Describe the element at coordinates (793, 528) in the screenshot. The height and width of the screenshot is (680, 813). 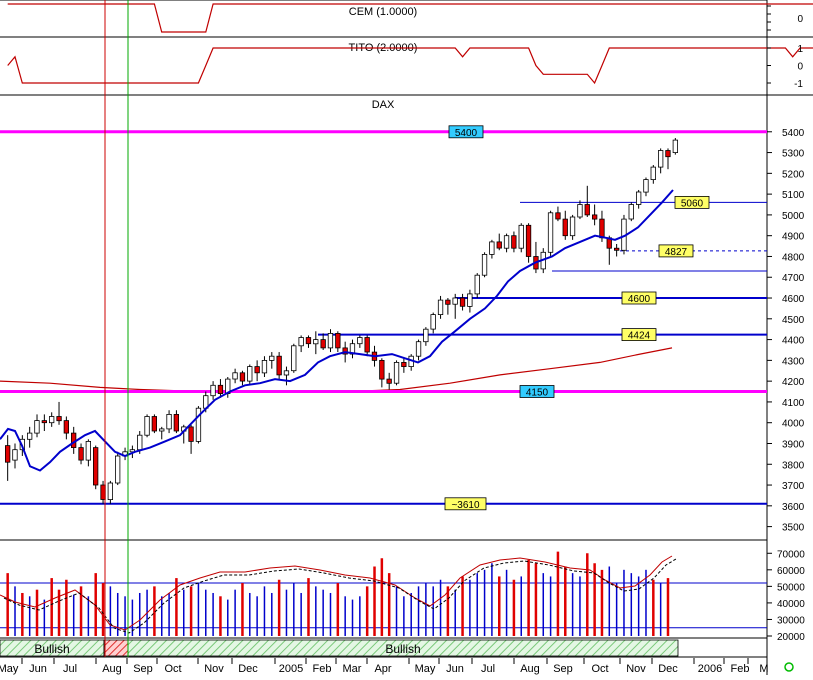
I see `price-tick-label: 3500` at that location.